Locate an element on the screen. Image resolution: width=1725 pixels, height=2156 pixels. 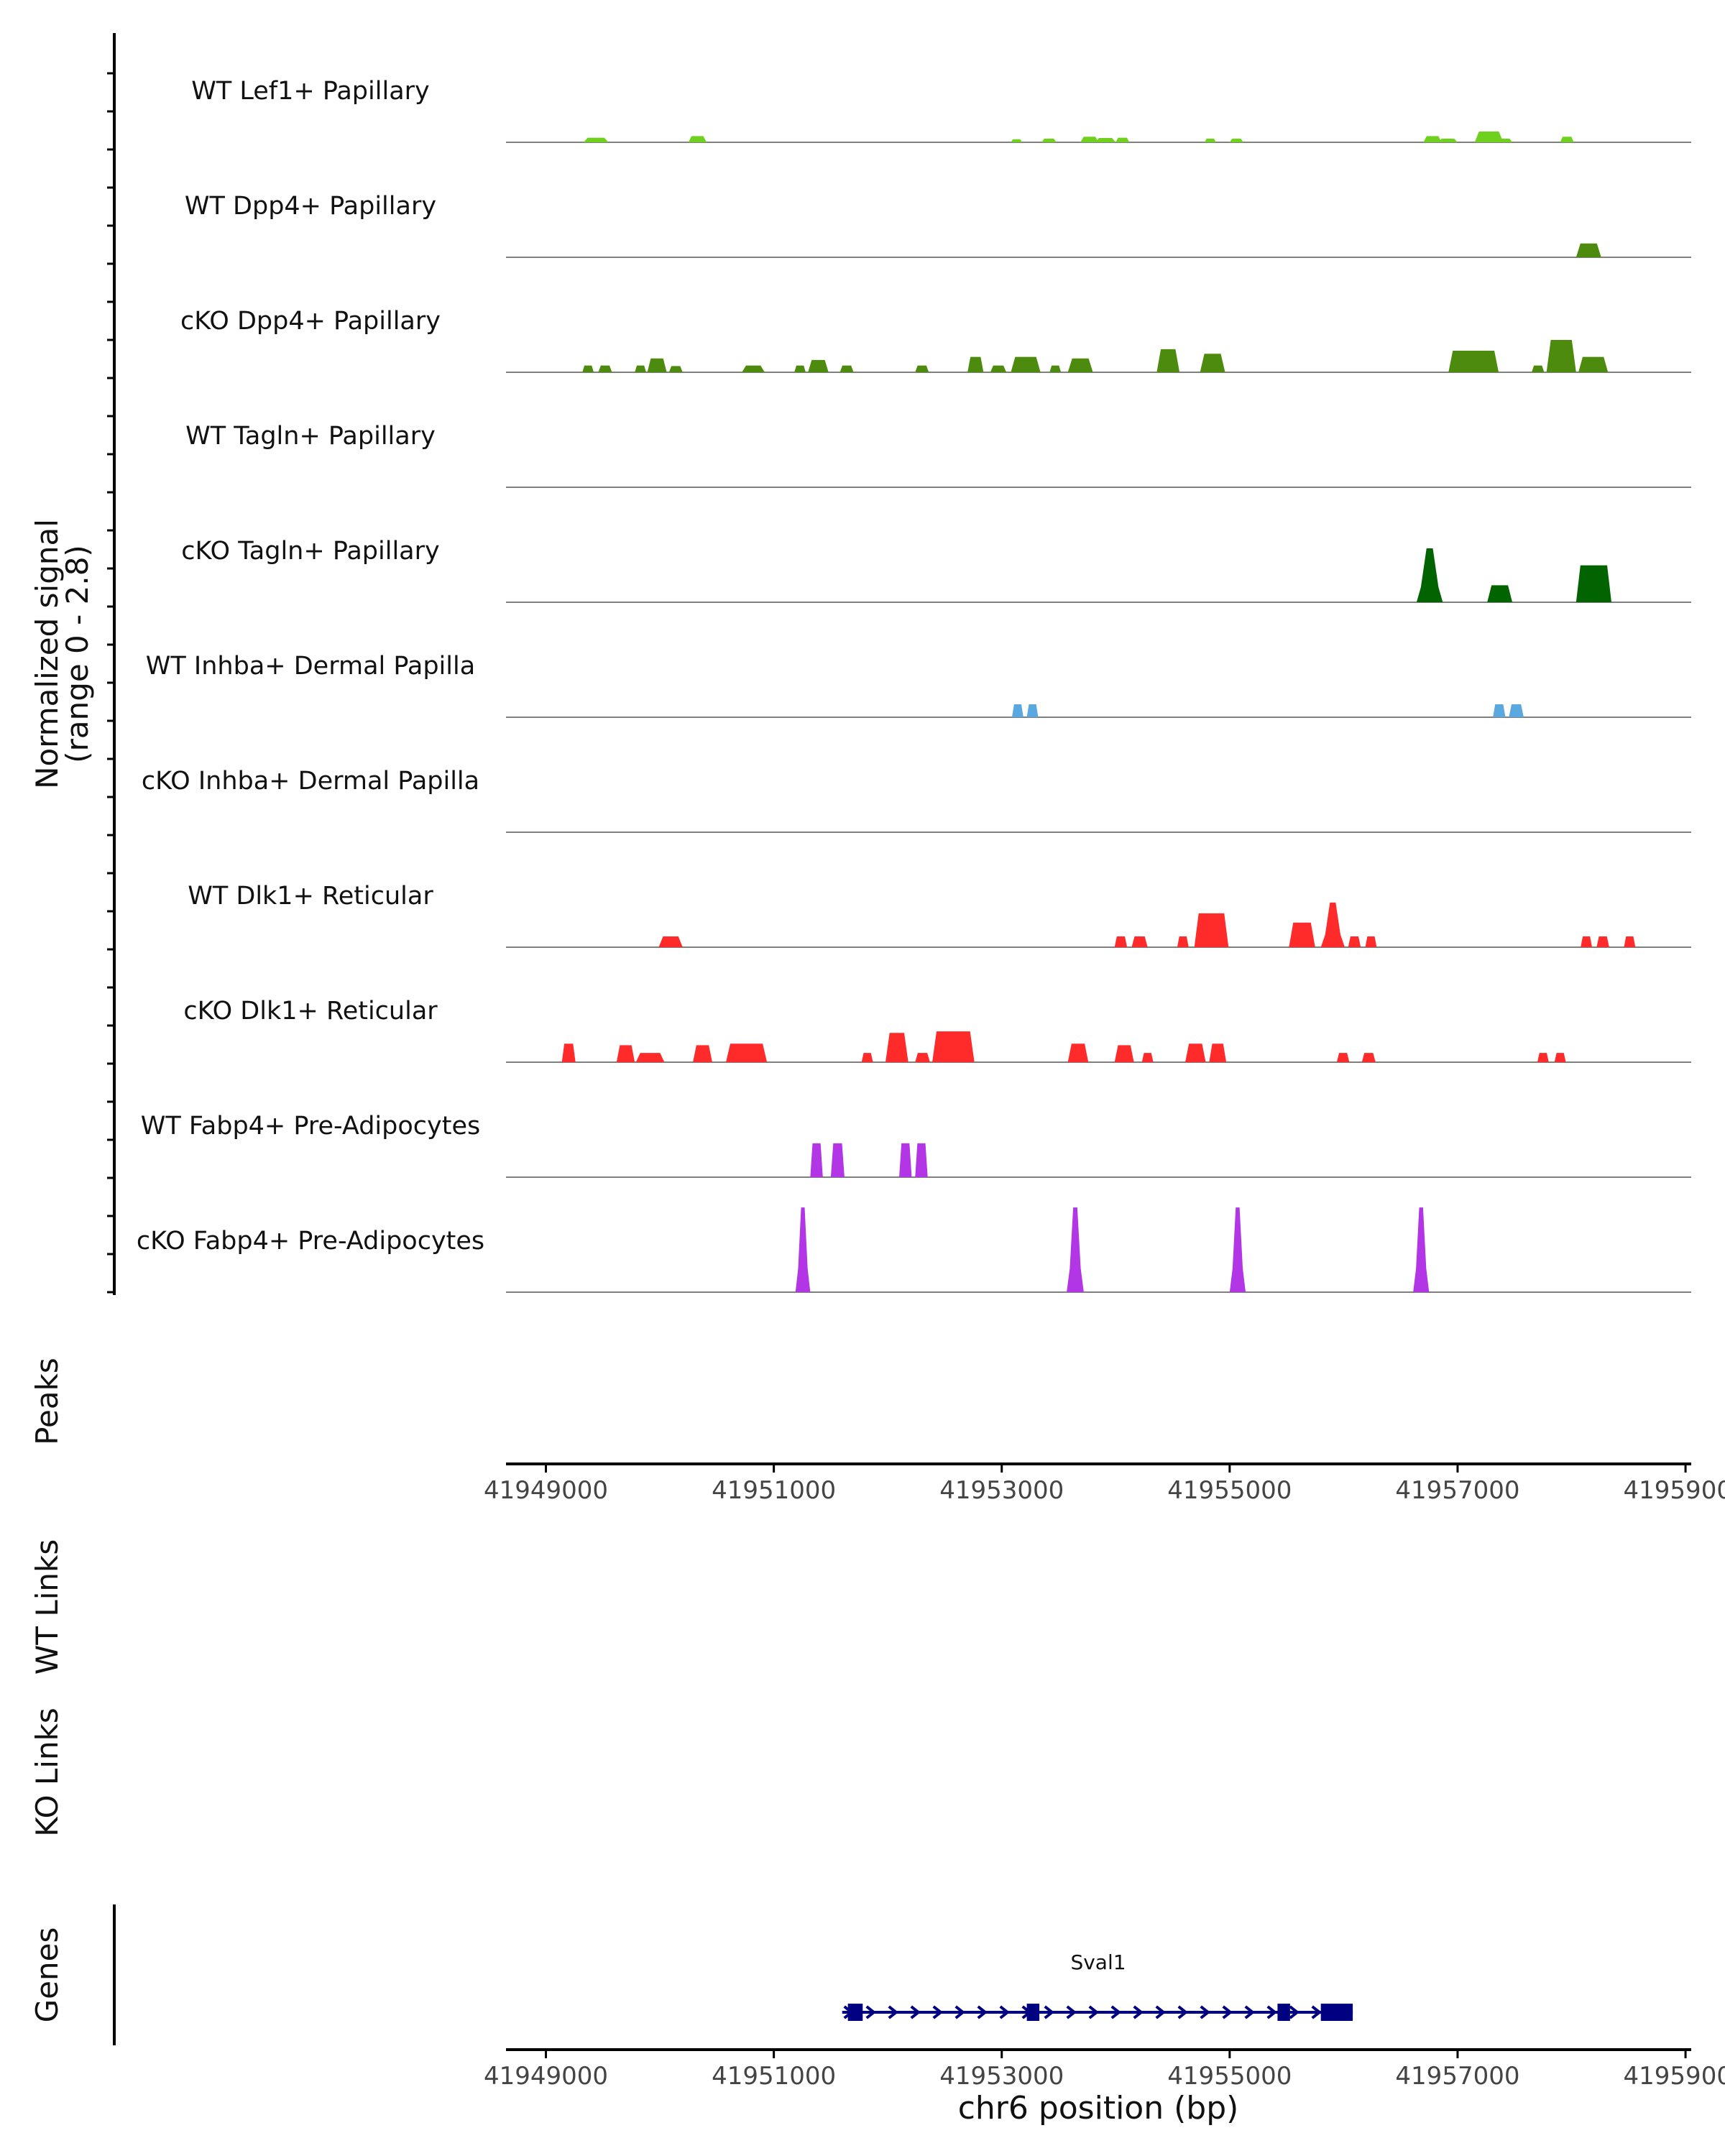
genes-section-label: Genes is located at coordinates (47, 1975).